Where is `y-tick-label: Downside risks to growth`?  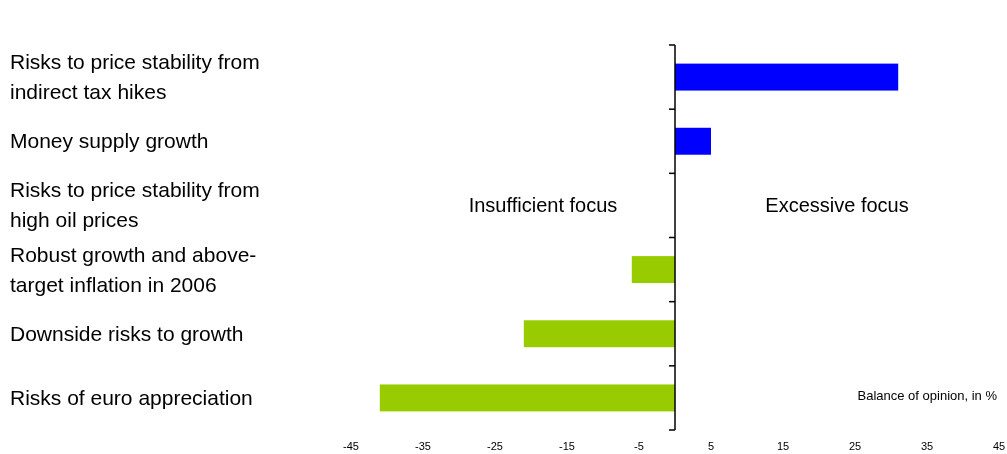
y-tick-label: Downside risks to growth is located at coordinates (127, 333).